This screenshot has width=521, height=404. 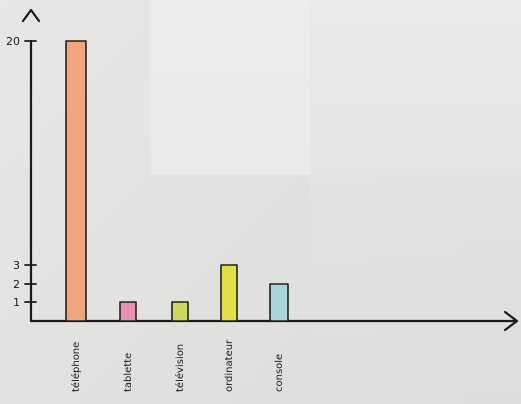 I want to click on y-ticks: 1 2 3 20, so click(x=21, y=172).